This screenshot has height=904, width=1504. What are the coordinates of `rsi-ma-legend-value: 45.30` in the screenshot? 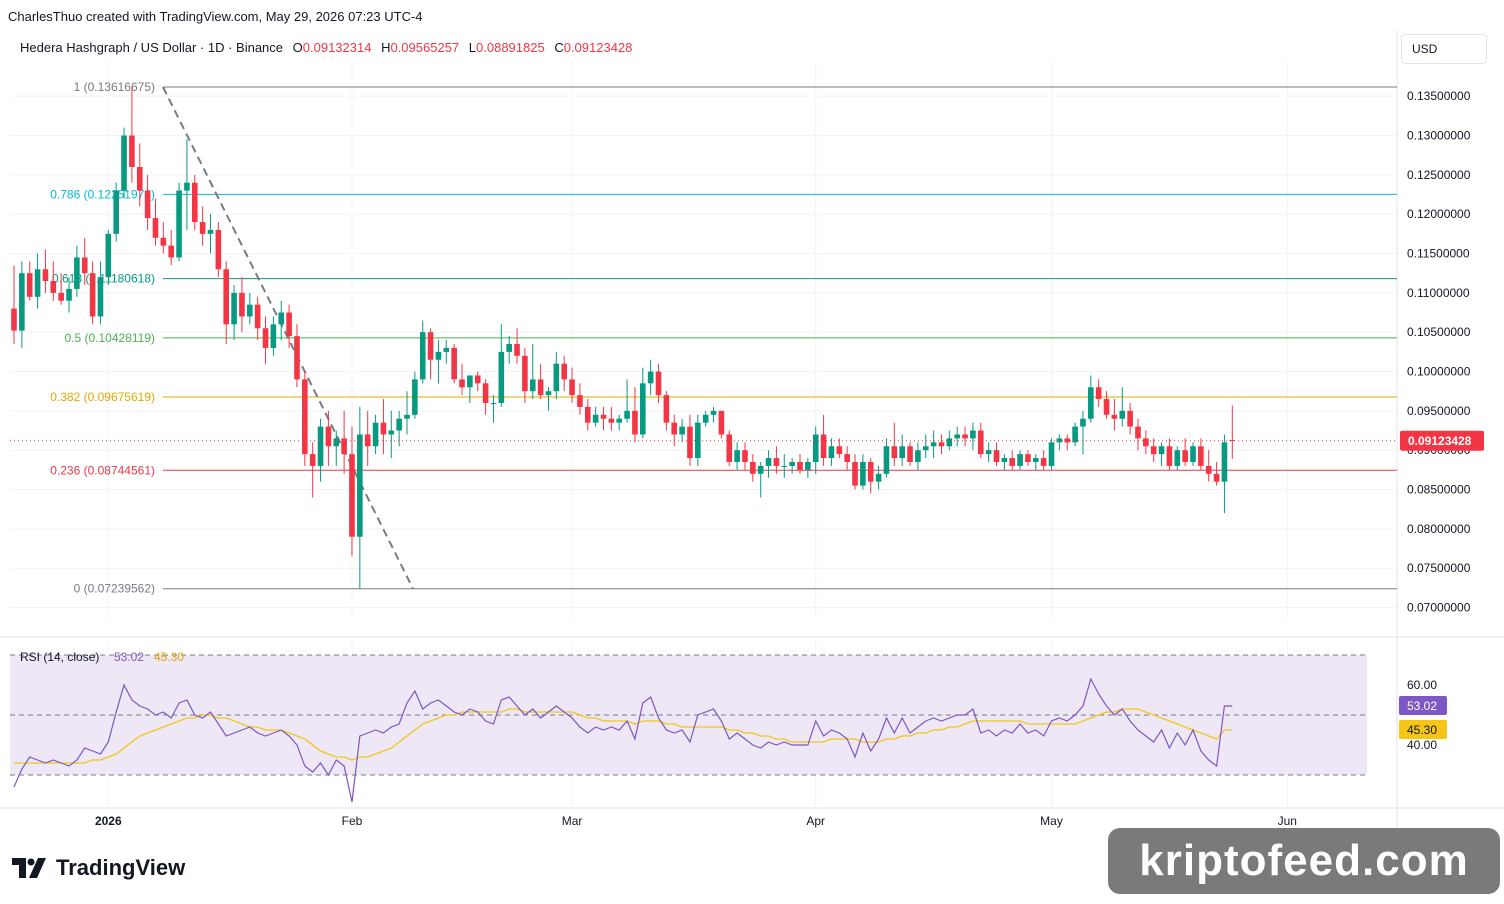 It's located at (169, 657).